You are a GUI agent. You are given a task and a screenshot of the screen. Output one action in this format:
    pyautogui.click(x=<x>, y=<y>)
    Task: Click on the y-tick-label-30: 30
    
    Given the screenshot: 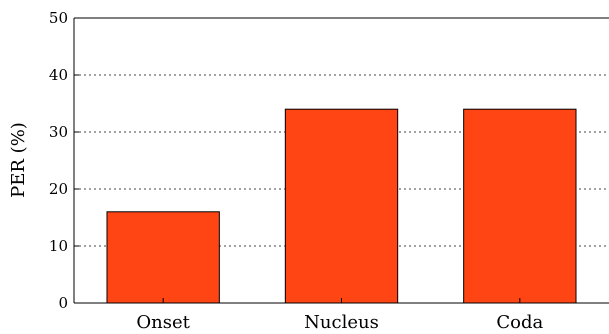 What is the action you would take?
    pyautogui.click(x=58, y=132)
    